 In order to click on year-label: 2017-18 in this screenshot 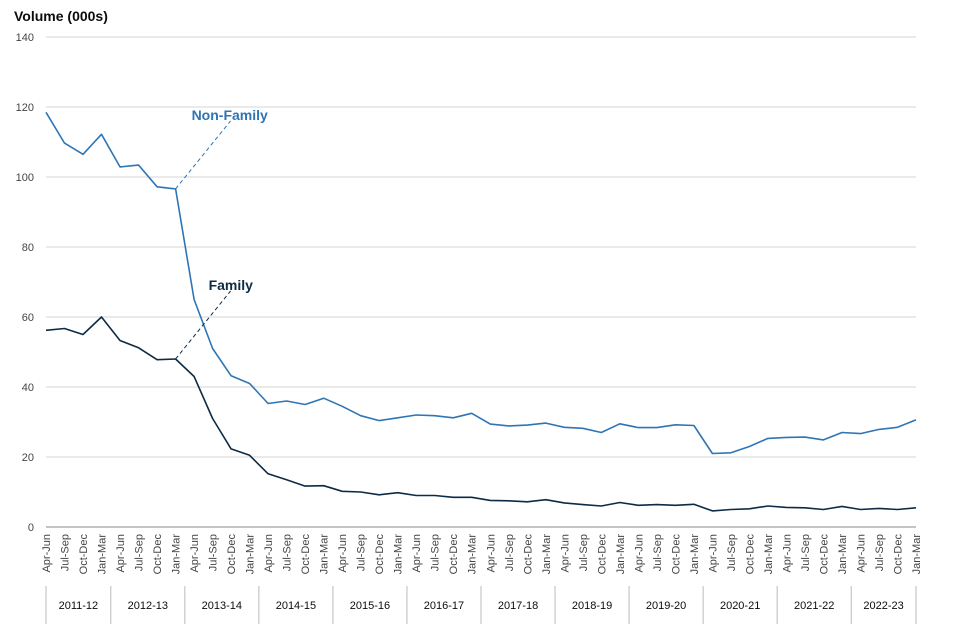, I will do `click(518, 606)`.